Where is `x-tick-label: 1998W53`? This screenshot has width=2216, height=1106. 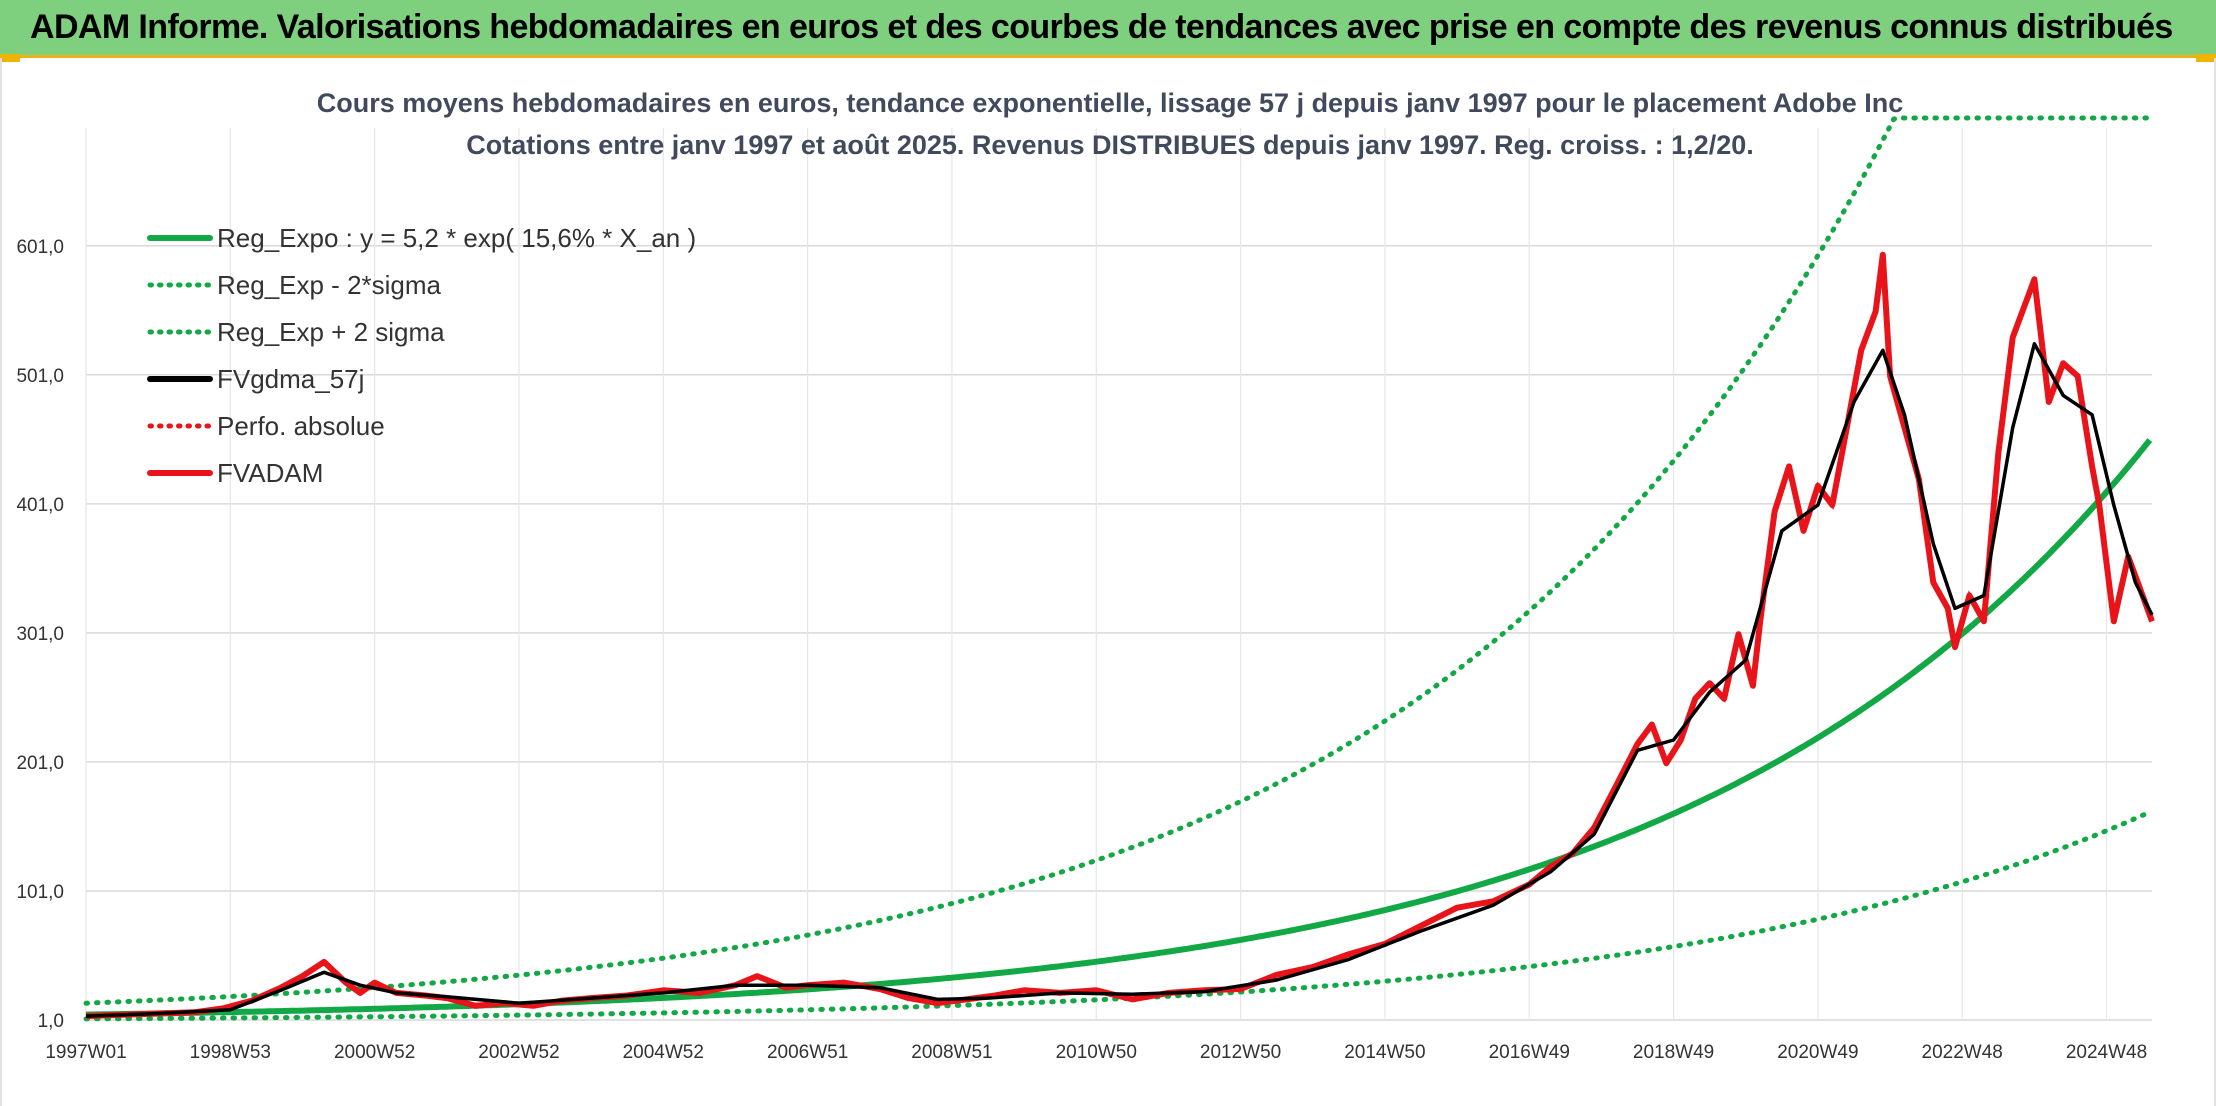 x-tick-label: 1998W53 is located at coordinates (230, 1052).